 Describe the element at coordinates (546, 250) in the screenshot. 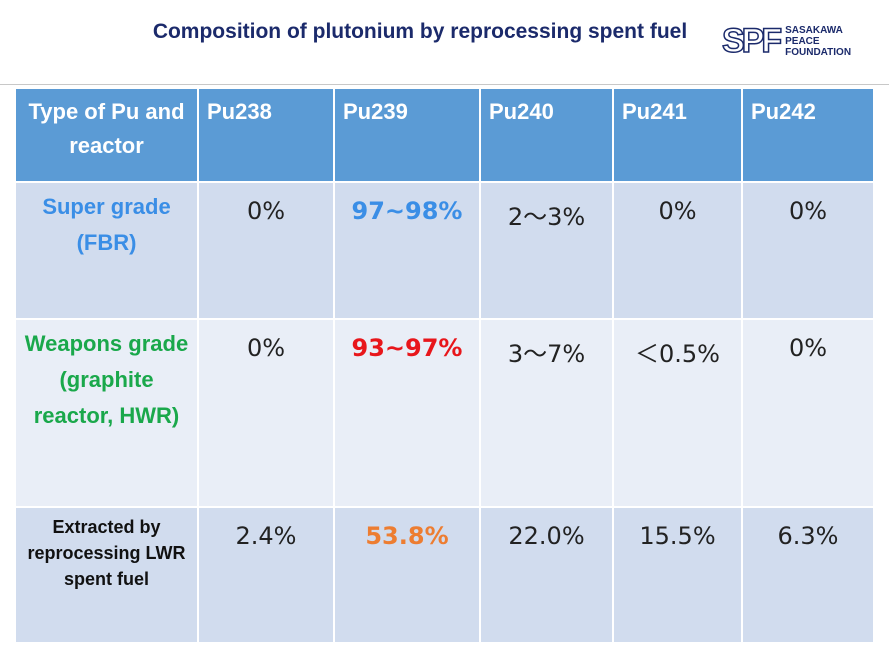

I see `cell: 2～3%` at that location.